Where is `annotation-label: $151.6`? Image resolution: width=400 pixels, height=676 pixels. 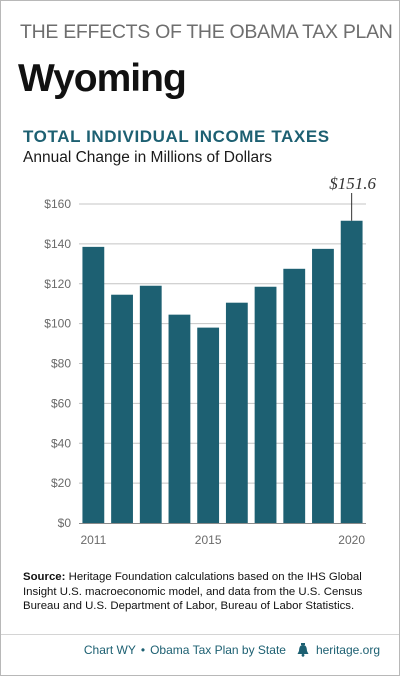 annotation-label: $151.6 is located at coordinates (352, 183).